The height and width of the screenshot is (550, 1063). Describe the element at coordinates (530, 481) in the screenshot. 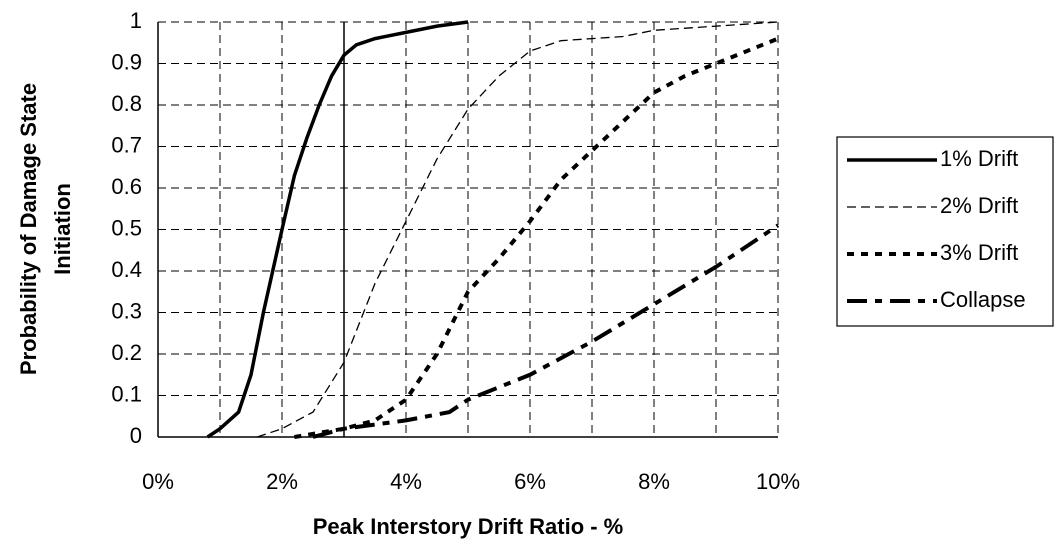

I see `x-tick-label: 6%` at that location.